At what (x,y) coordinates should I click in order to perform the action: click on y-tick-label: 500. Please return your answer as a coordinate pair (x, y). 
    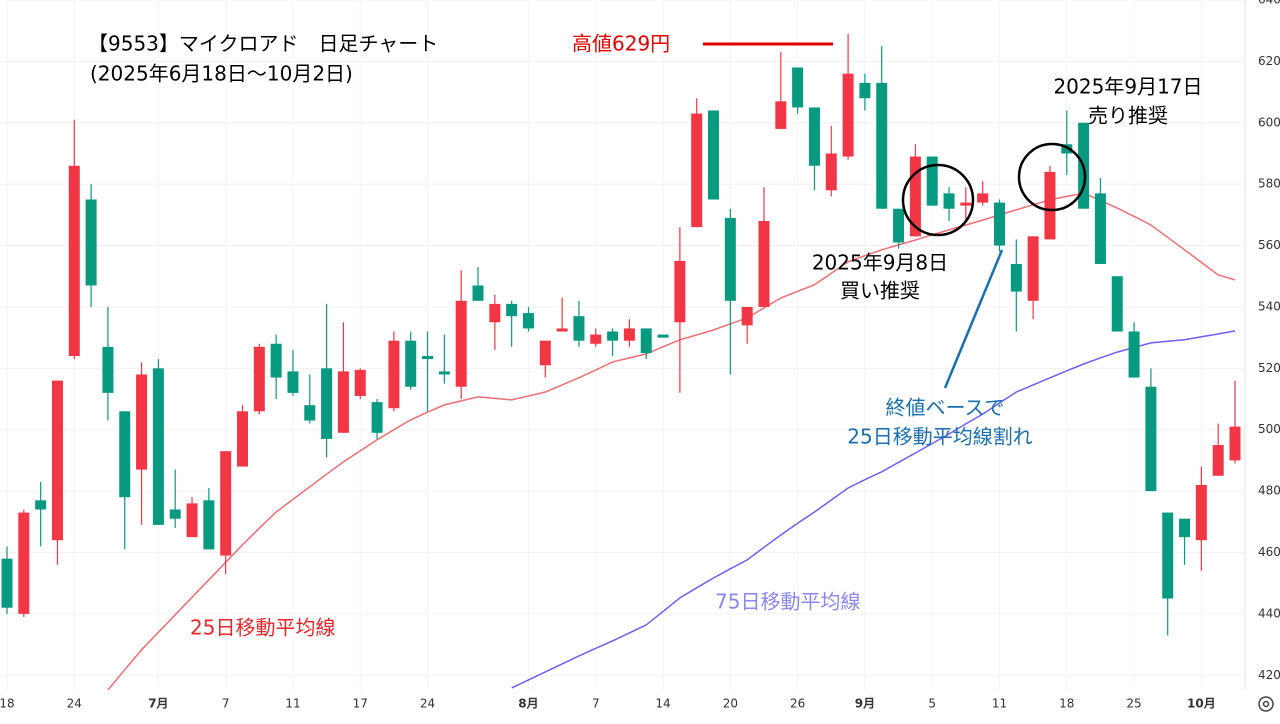
    Looking at the image, I should click on (1269, 429).